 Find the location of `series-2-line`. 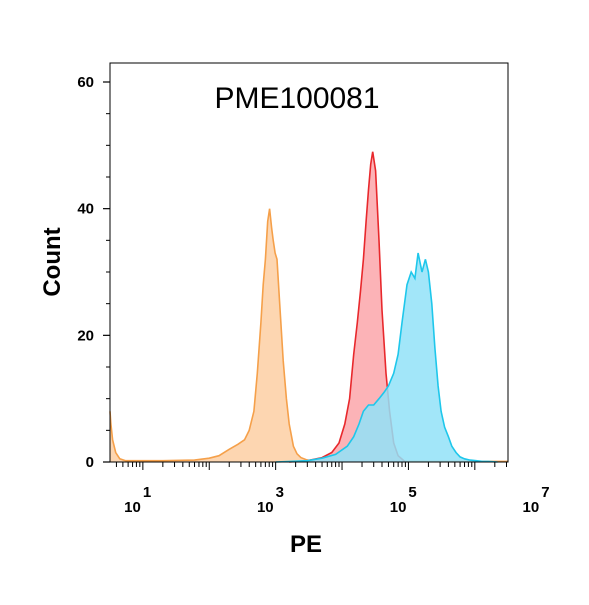

series-2-line is located at coordinates (347, 307).